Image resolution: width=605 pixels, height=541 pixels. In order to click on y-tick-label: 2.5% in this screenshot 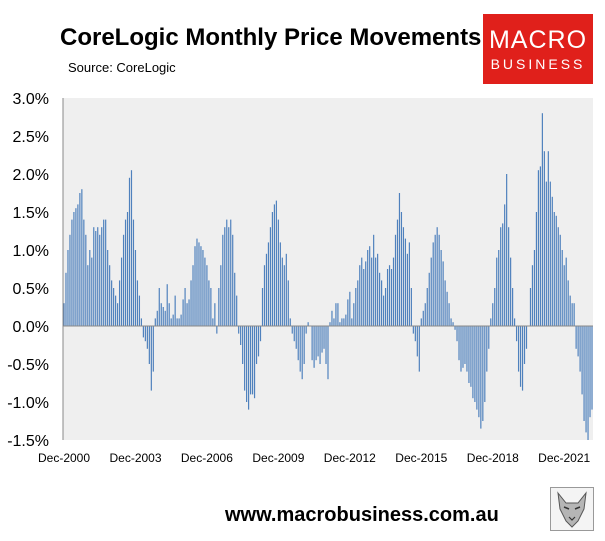, I will do `click(31, 137)`.